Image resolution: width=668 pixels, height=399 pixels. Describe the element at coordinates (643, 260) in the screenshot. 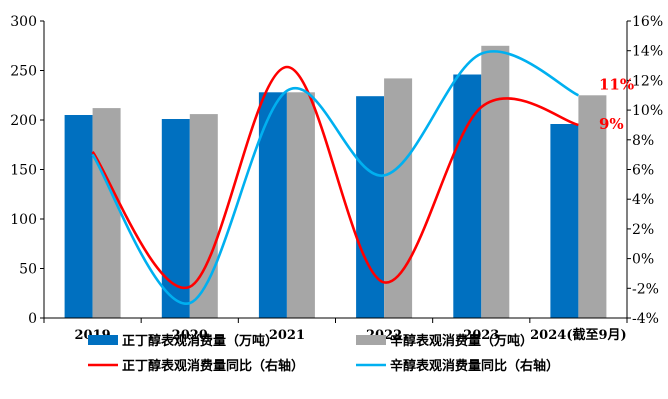

I see `right-tick-label: 0%` at that location.